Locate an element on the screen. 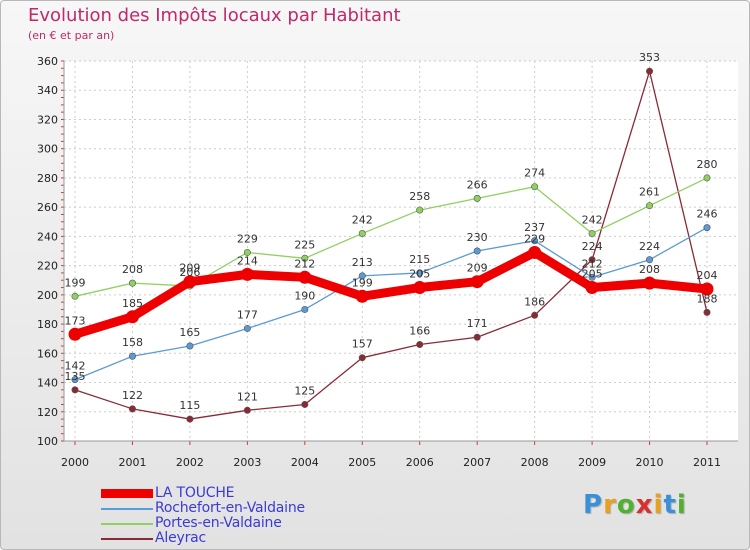 The image size is (750, 550). data-label-aleyrac: 157 is located at coordinates (362, 344).